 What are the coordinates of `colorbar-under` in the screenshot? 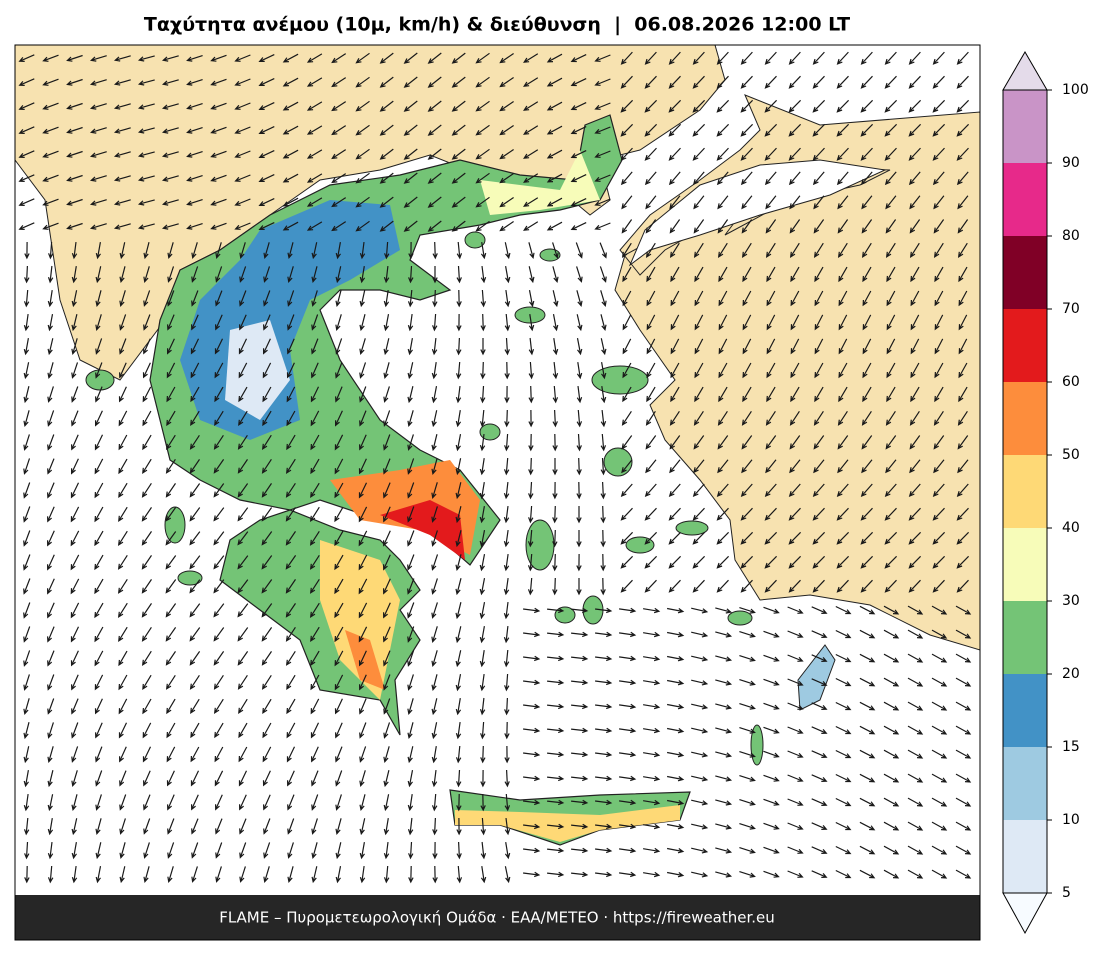 It's located at (1025, 913).